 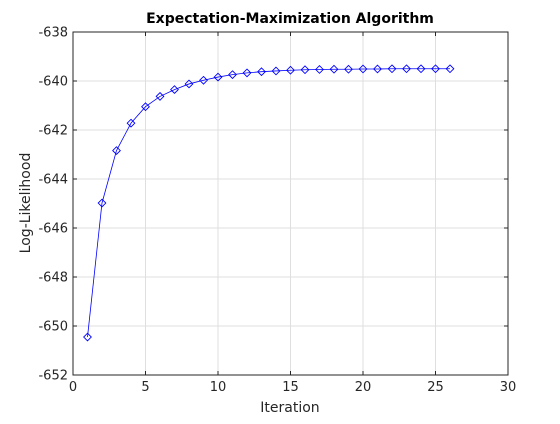 I want to click on x-tick-label: 0, so click(x=73, y=387).